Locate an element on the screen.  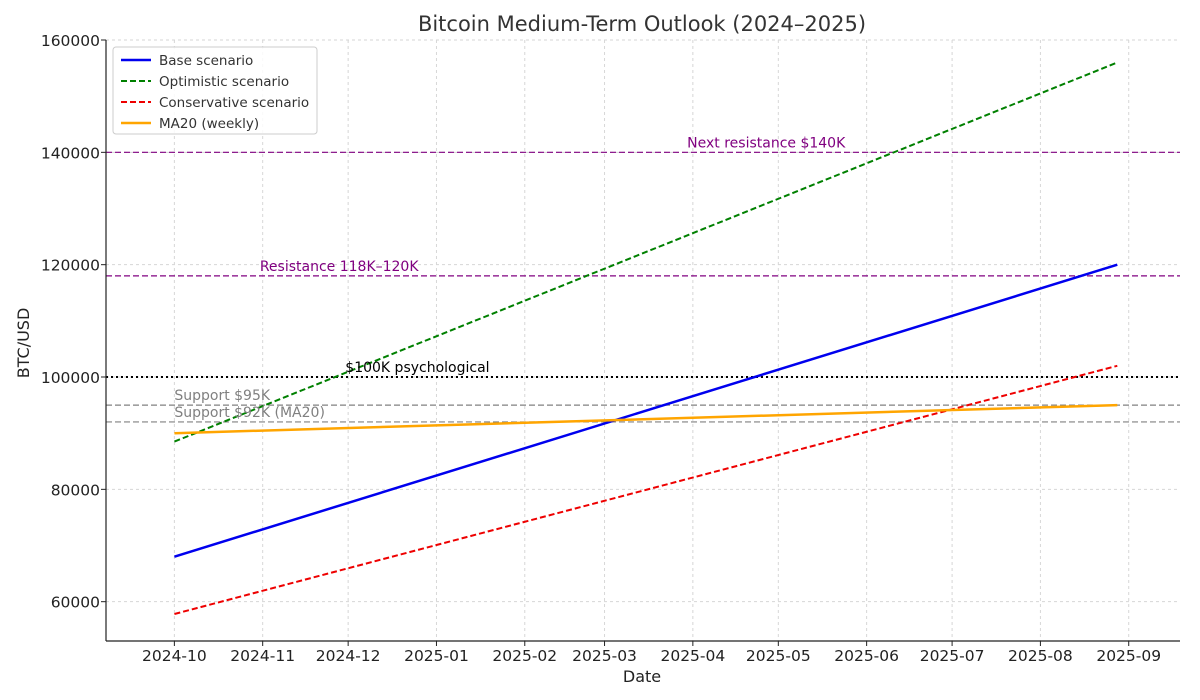
x-tick-label: 2024-12 is located at coordinates (348, 656).